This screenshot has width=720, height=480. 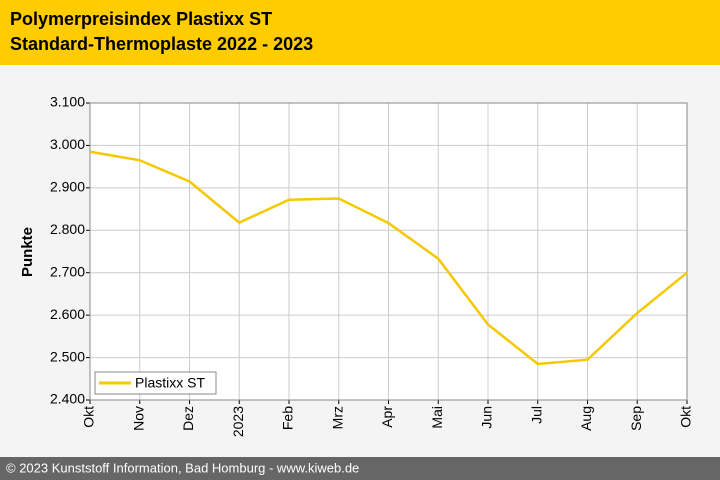 What do you see at coordinates (188, 418) in the screenshot?
I see `x-tick-label: Dez` at bounding box center [188, 418].